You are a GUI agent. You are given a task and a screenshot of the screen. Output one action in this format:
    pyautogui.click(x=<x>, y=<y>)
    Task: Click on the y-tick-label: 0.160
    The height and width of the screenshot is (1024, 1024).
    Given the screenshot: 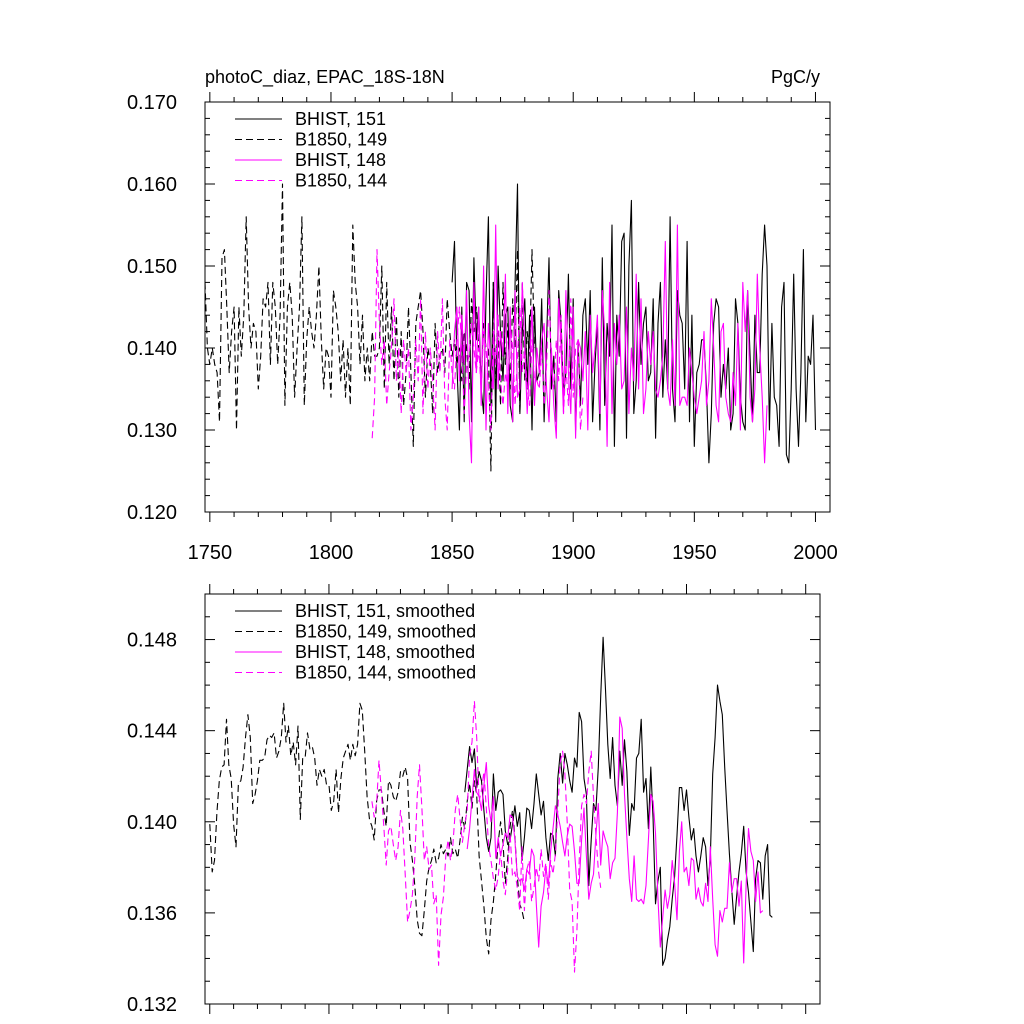 What is the action you would take?
    pyautogui.click(x=152, y=185)
    